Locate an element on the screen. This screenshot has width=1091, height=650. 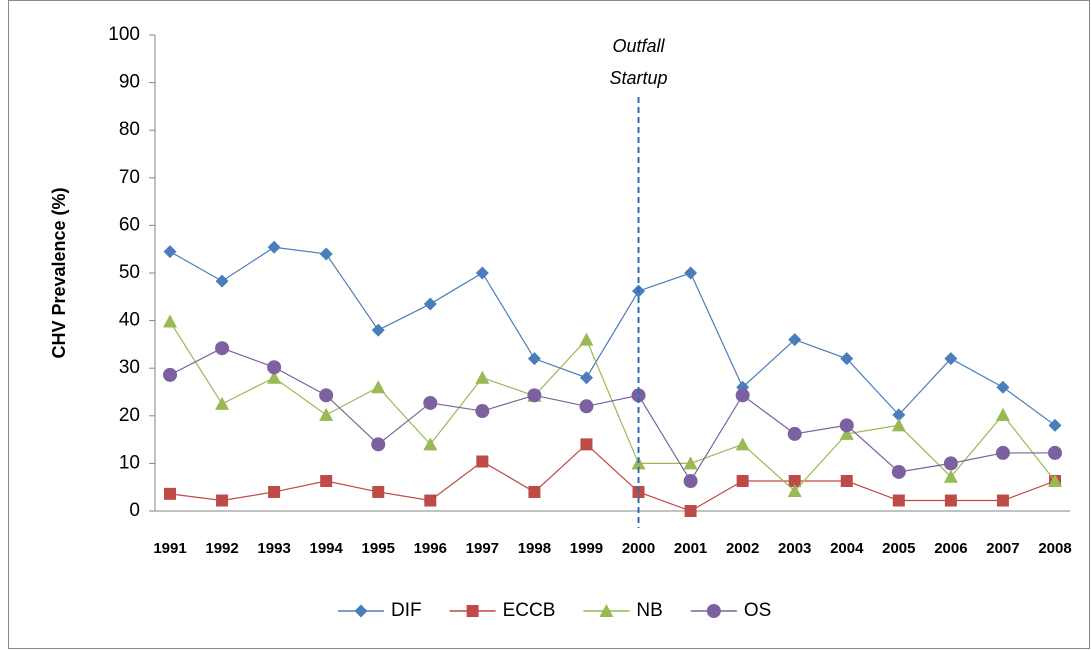
y-tick-label: 60 is located at coordinates (129, 224).